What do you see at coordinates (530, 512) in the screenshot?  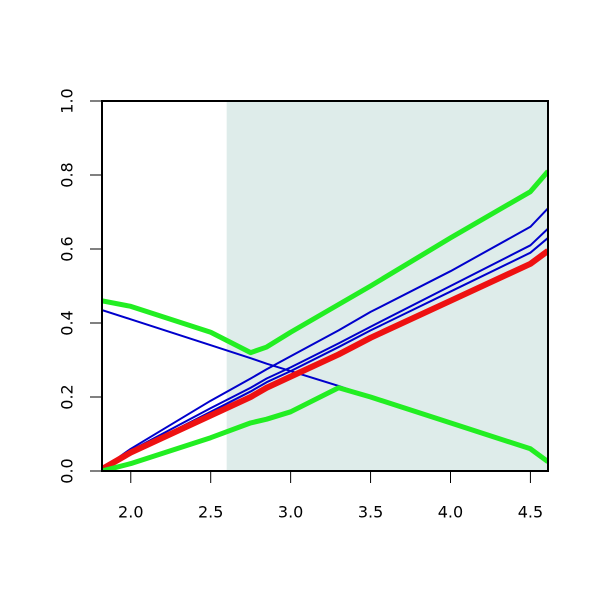 I see `x-tick-label: 4.5` at bounding box center [530, 512].